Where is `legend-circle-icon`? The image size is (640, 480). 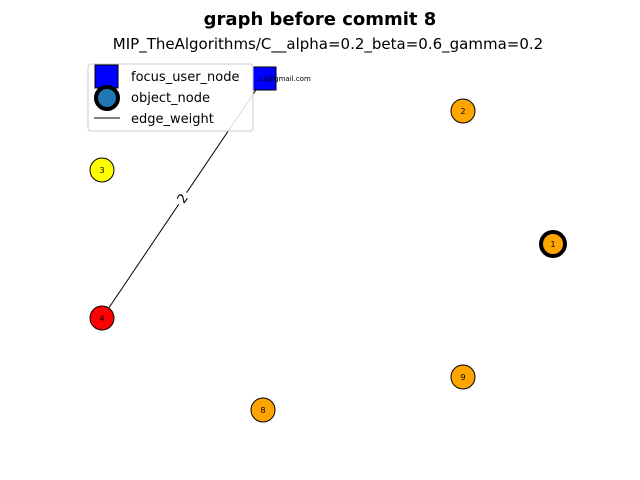 legend-circle-icon is located at coordinates (107, 98).